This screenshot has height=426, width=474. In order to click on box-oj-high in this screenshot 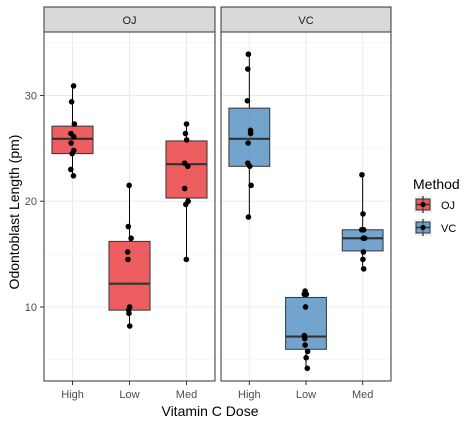, I will do `click(72, 131)`.